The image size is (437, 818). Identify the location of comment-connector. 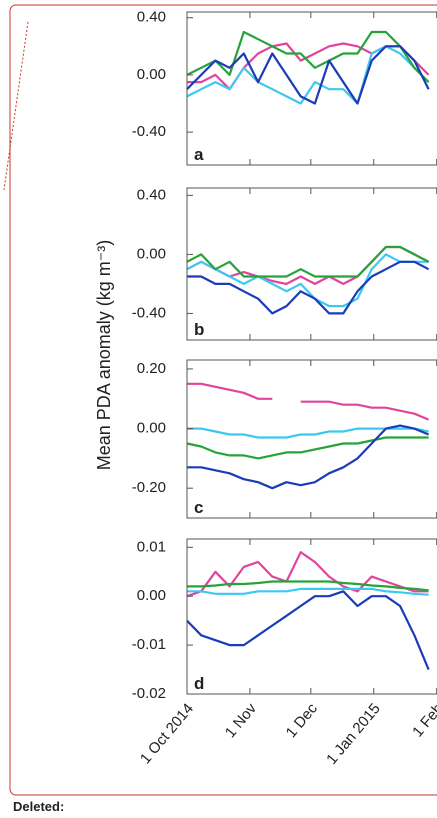
(16, 106).